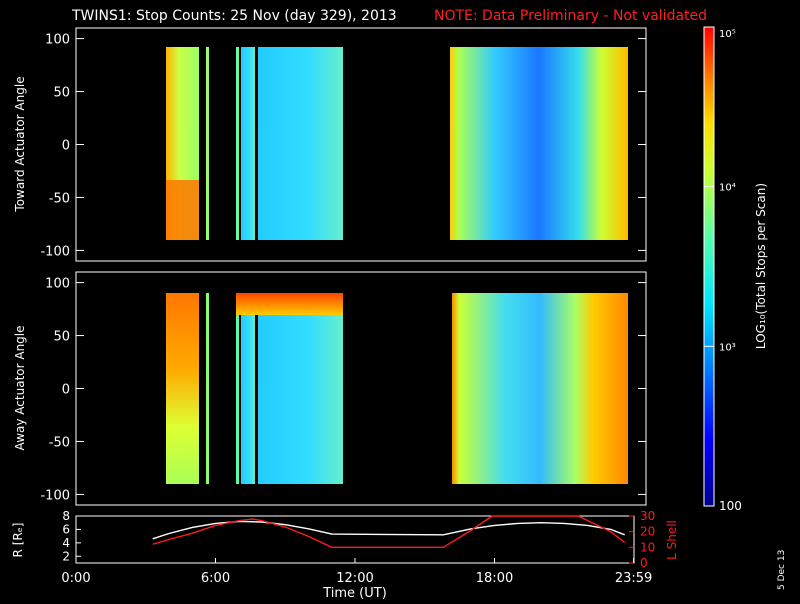 The image size is (800, 604). Describe the element at coordinates (647, 532) in the screenshot. I see `orbit-right-tick-label-2: 20` at that location.